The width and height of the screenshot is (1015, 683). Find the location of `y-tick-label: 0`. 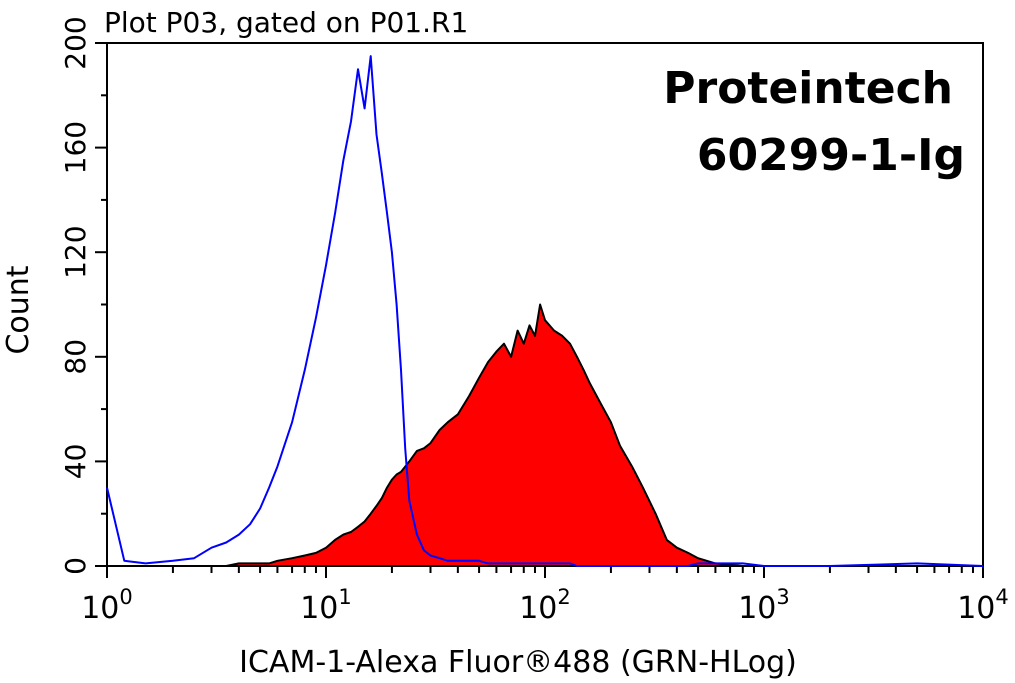

y-tick-label: 0 is located at coordinates (75, 566).